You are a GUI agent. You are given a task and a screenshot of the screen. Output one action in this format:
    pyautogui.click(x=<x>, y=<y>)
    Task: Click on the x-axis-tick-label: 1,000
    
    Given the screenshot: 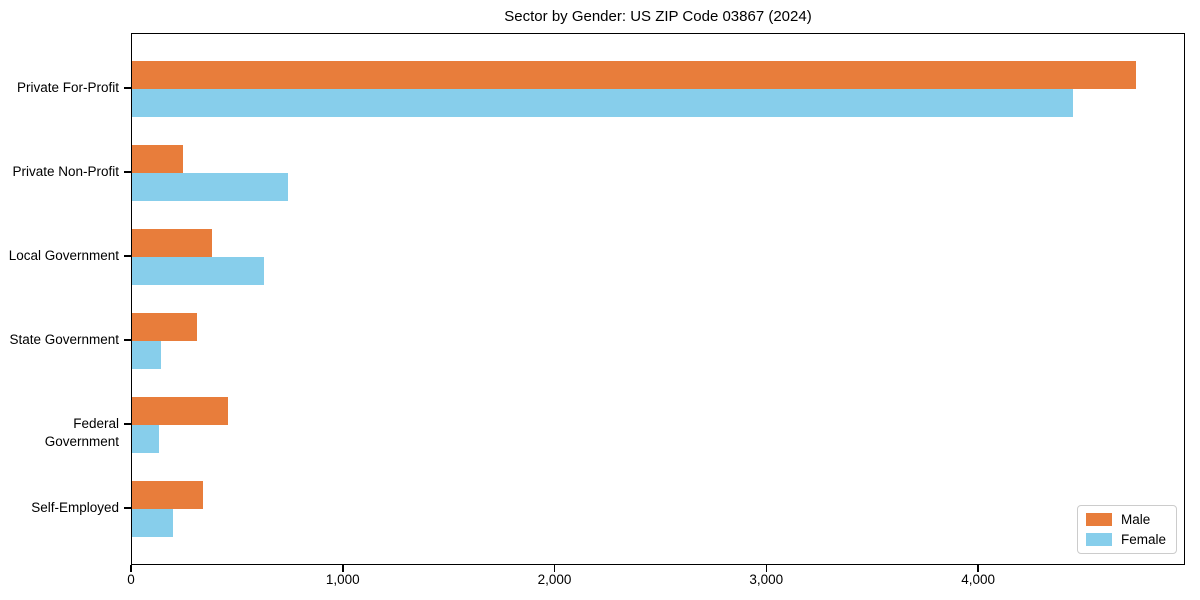 What is the action you would take?
    pyautogui.click(x=342, y=579)
    